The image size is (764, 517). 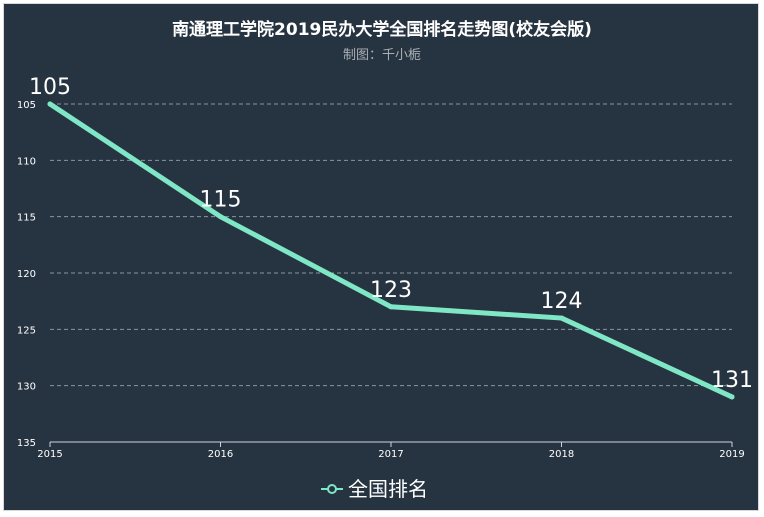 I want to click on x-tick-label: 2017, so click(x=390, y=454).